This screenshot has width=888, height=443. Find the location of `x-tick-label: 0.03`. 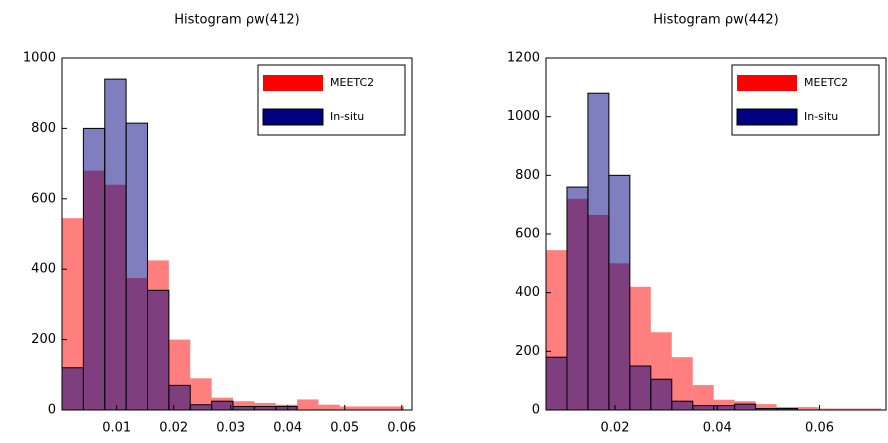

x-tick-label: 0.03 is located at coordinates (230, 428).